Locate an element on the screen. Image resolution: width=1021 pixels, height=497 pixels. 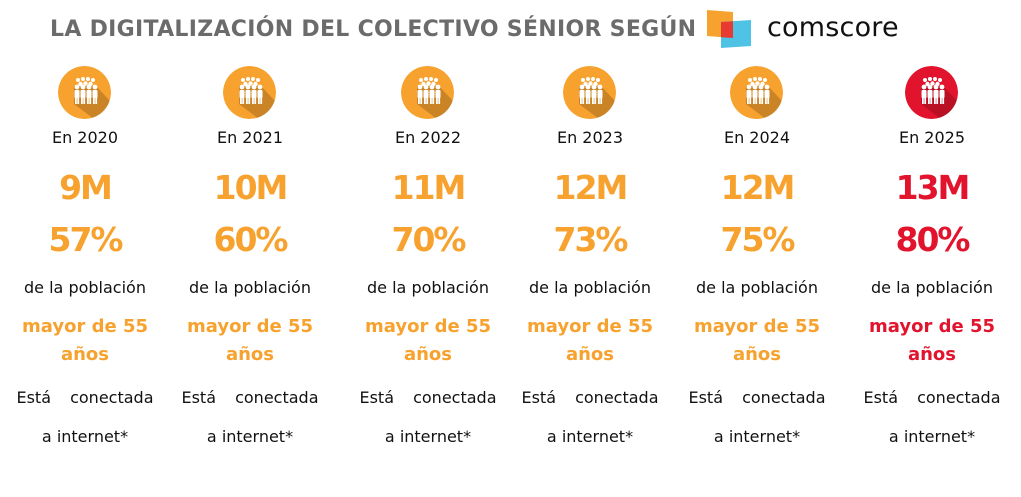
millions-value: 9M is located at coordinates (86, 187).